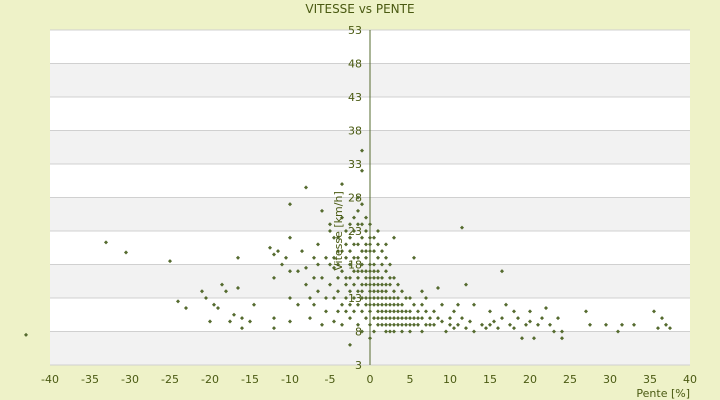  Describe the element at coordinates (355, 164) in the screenshot. I see `y-tick-label: 33` at that location.